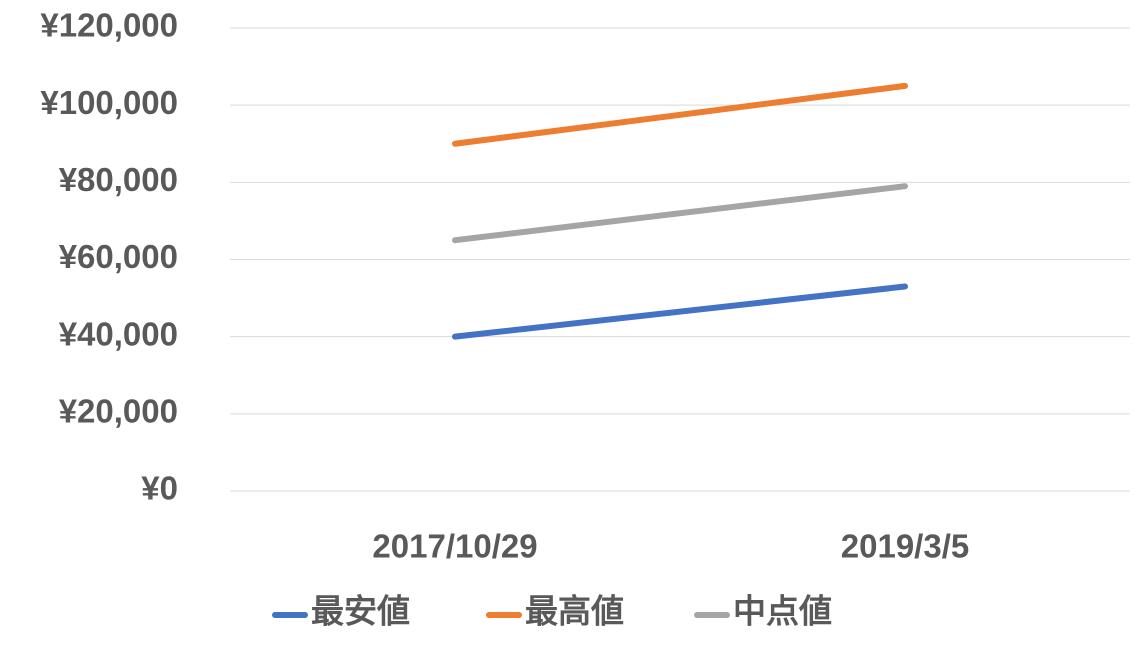 The height and width of the screenshot is (647, 1145). What do you see at coordinates (574, 611) in the screenshot?
I see `legend-label: 最高値` at bounding box center [574, 611].